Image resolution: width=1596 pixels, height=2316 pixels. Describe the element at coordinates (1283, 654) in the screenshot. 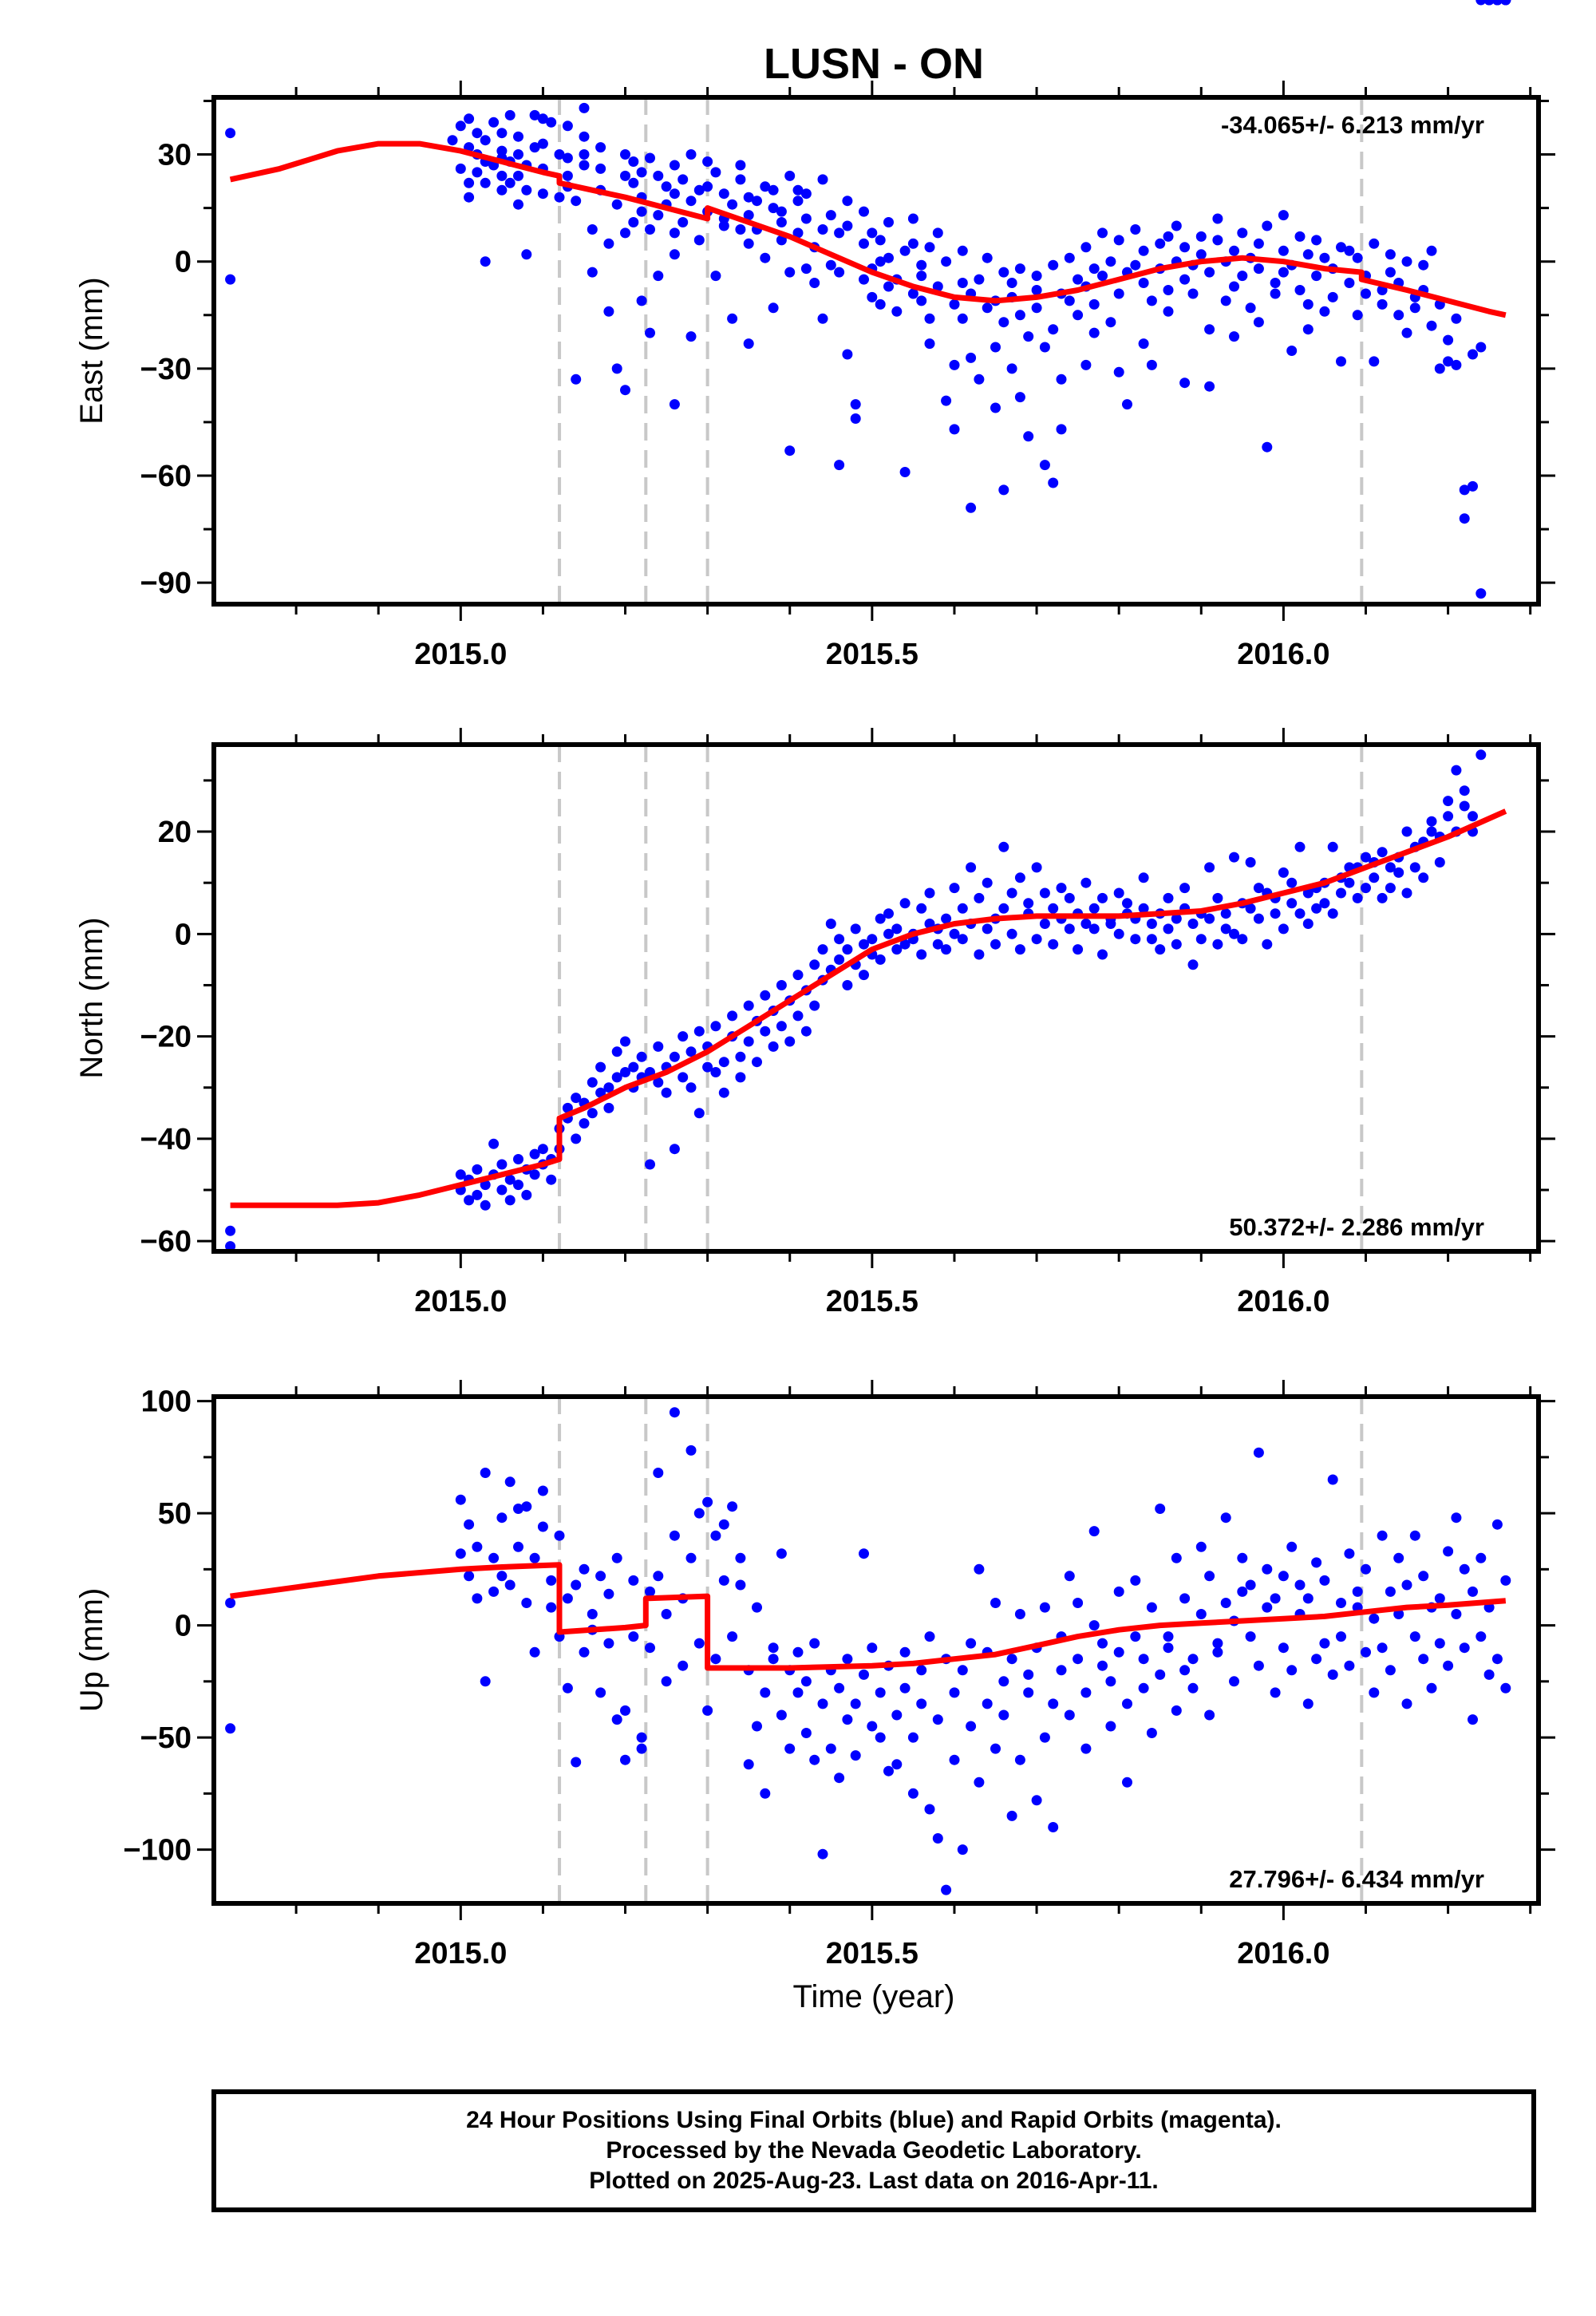

I see `east-x-tick-label: 2016.0` at that location.